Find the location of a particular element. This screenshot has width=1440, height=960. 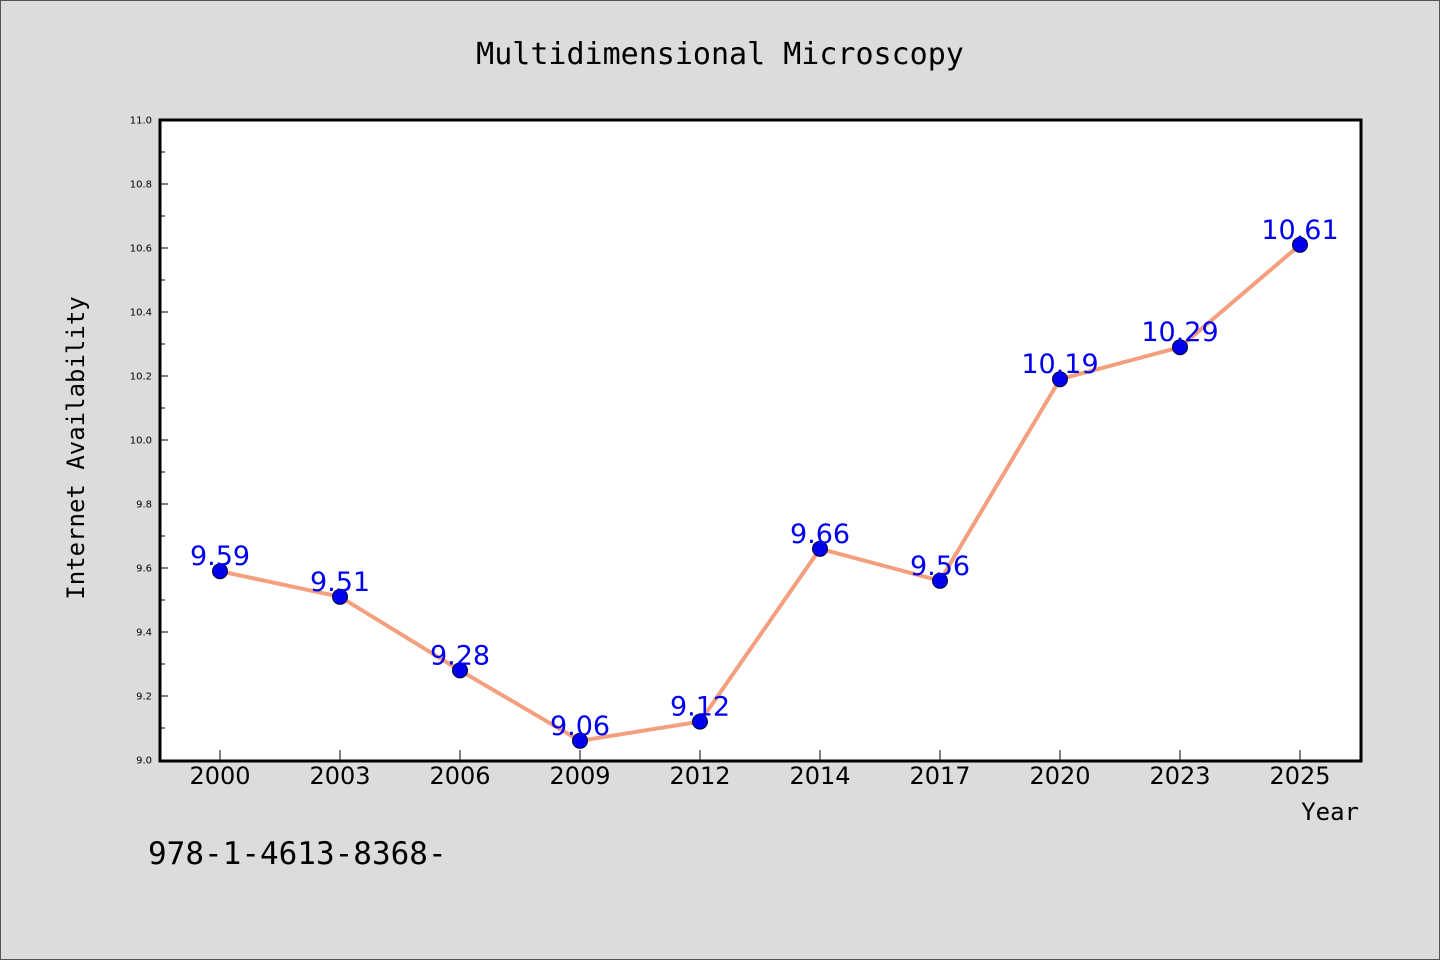

x-tick-label: 2006 is located at coordinates (459, 776).